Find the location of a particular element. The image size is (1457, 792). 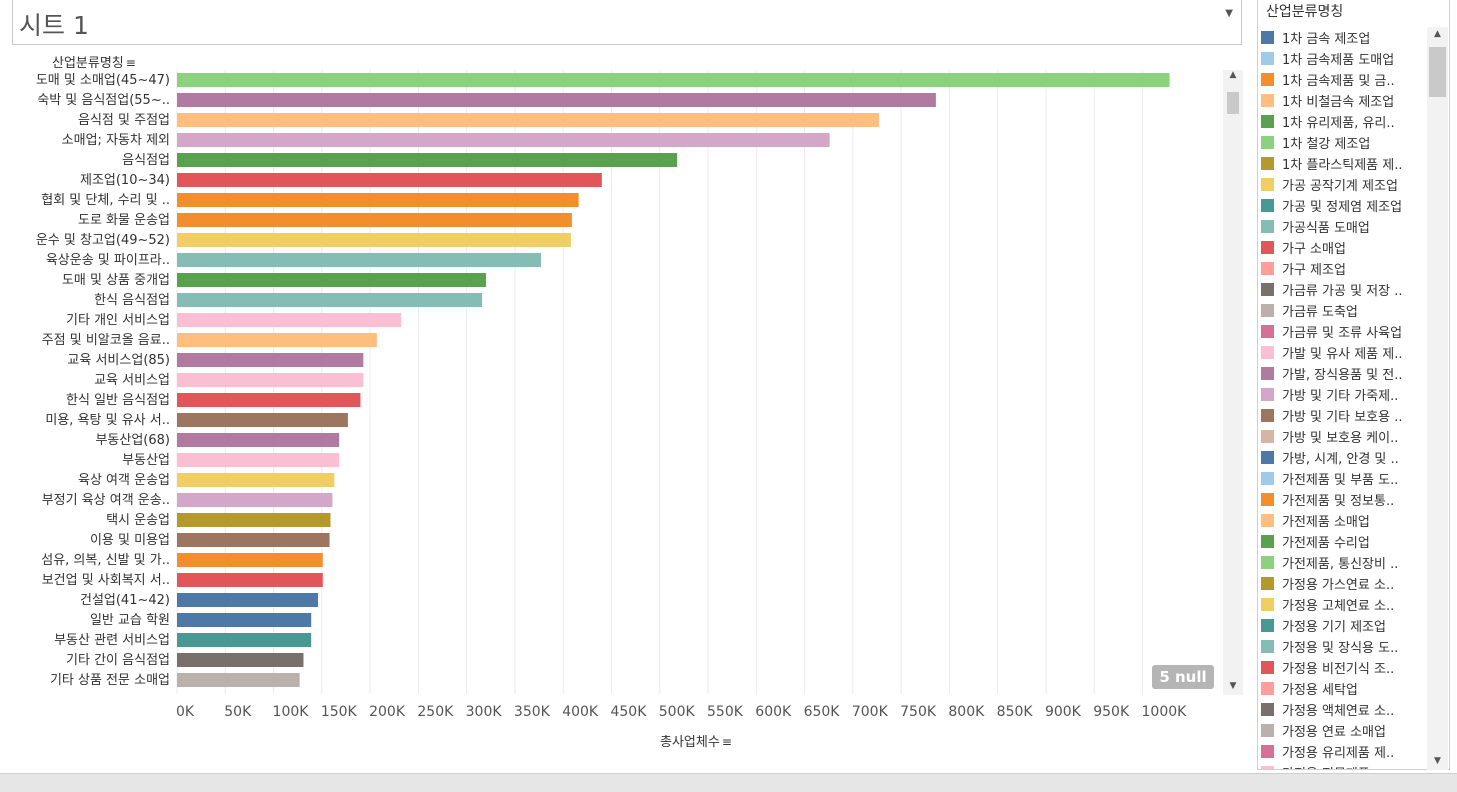

category-label: 도로 화물 운송업 is located at coordinates (124, 220).